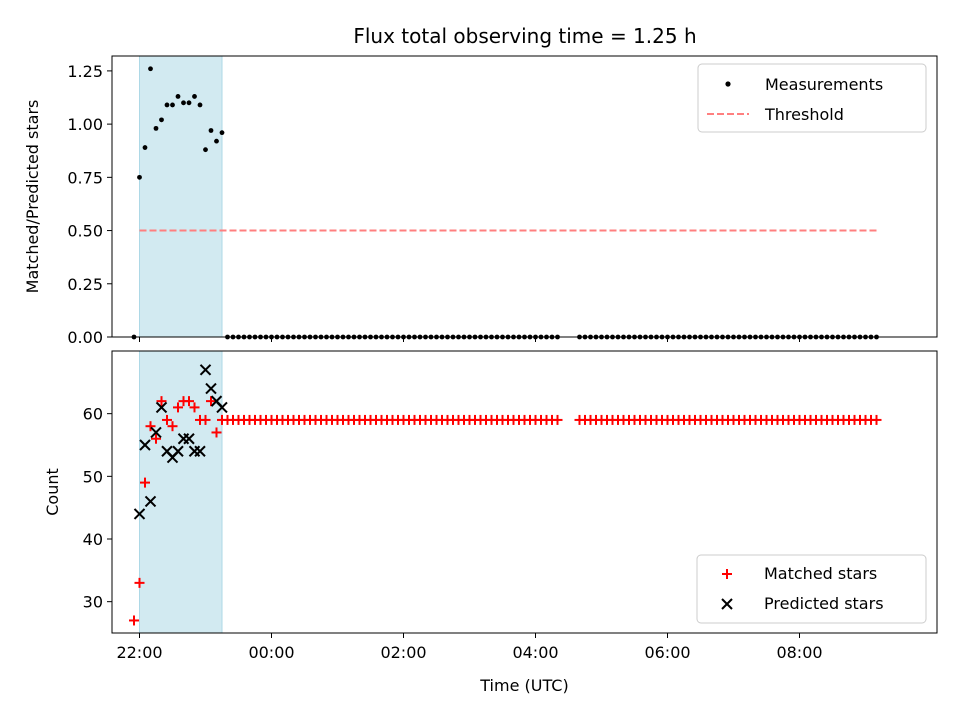 This screenshot has width=960, height=720. What do you see at coordinates (85, 71) in the screenshot?
I see `y-tick-label: 1.25` at bounding box center [85, 71].